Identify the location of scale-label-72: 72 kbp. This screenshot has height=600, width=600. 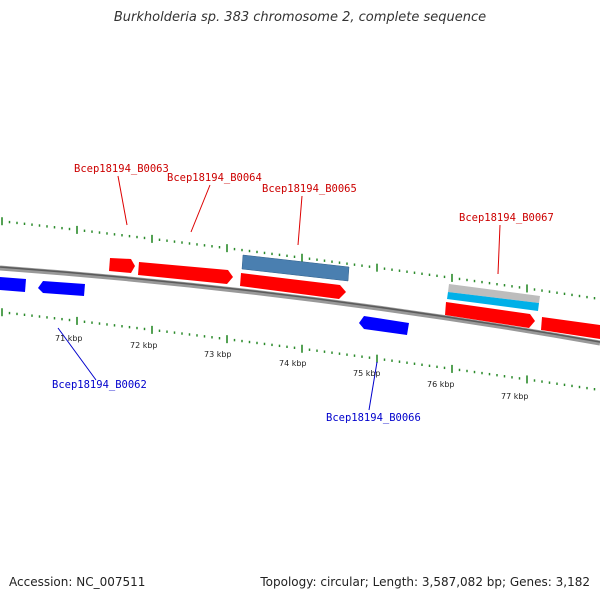
(144, 345).